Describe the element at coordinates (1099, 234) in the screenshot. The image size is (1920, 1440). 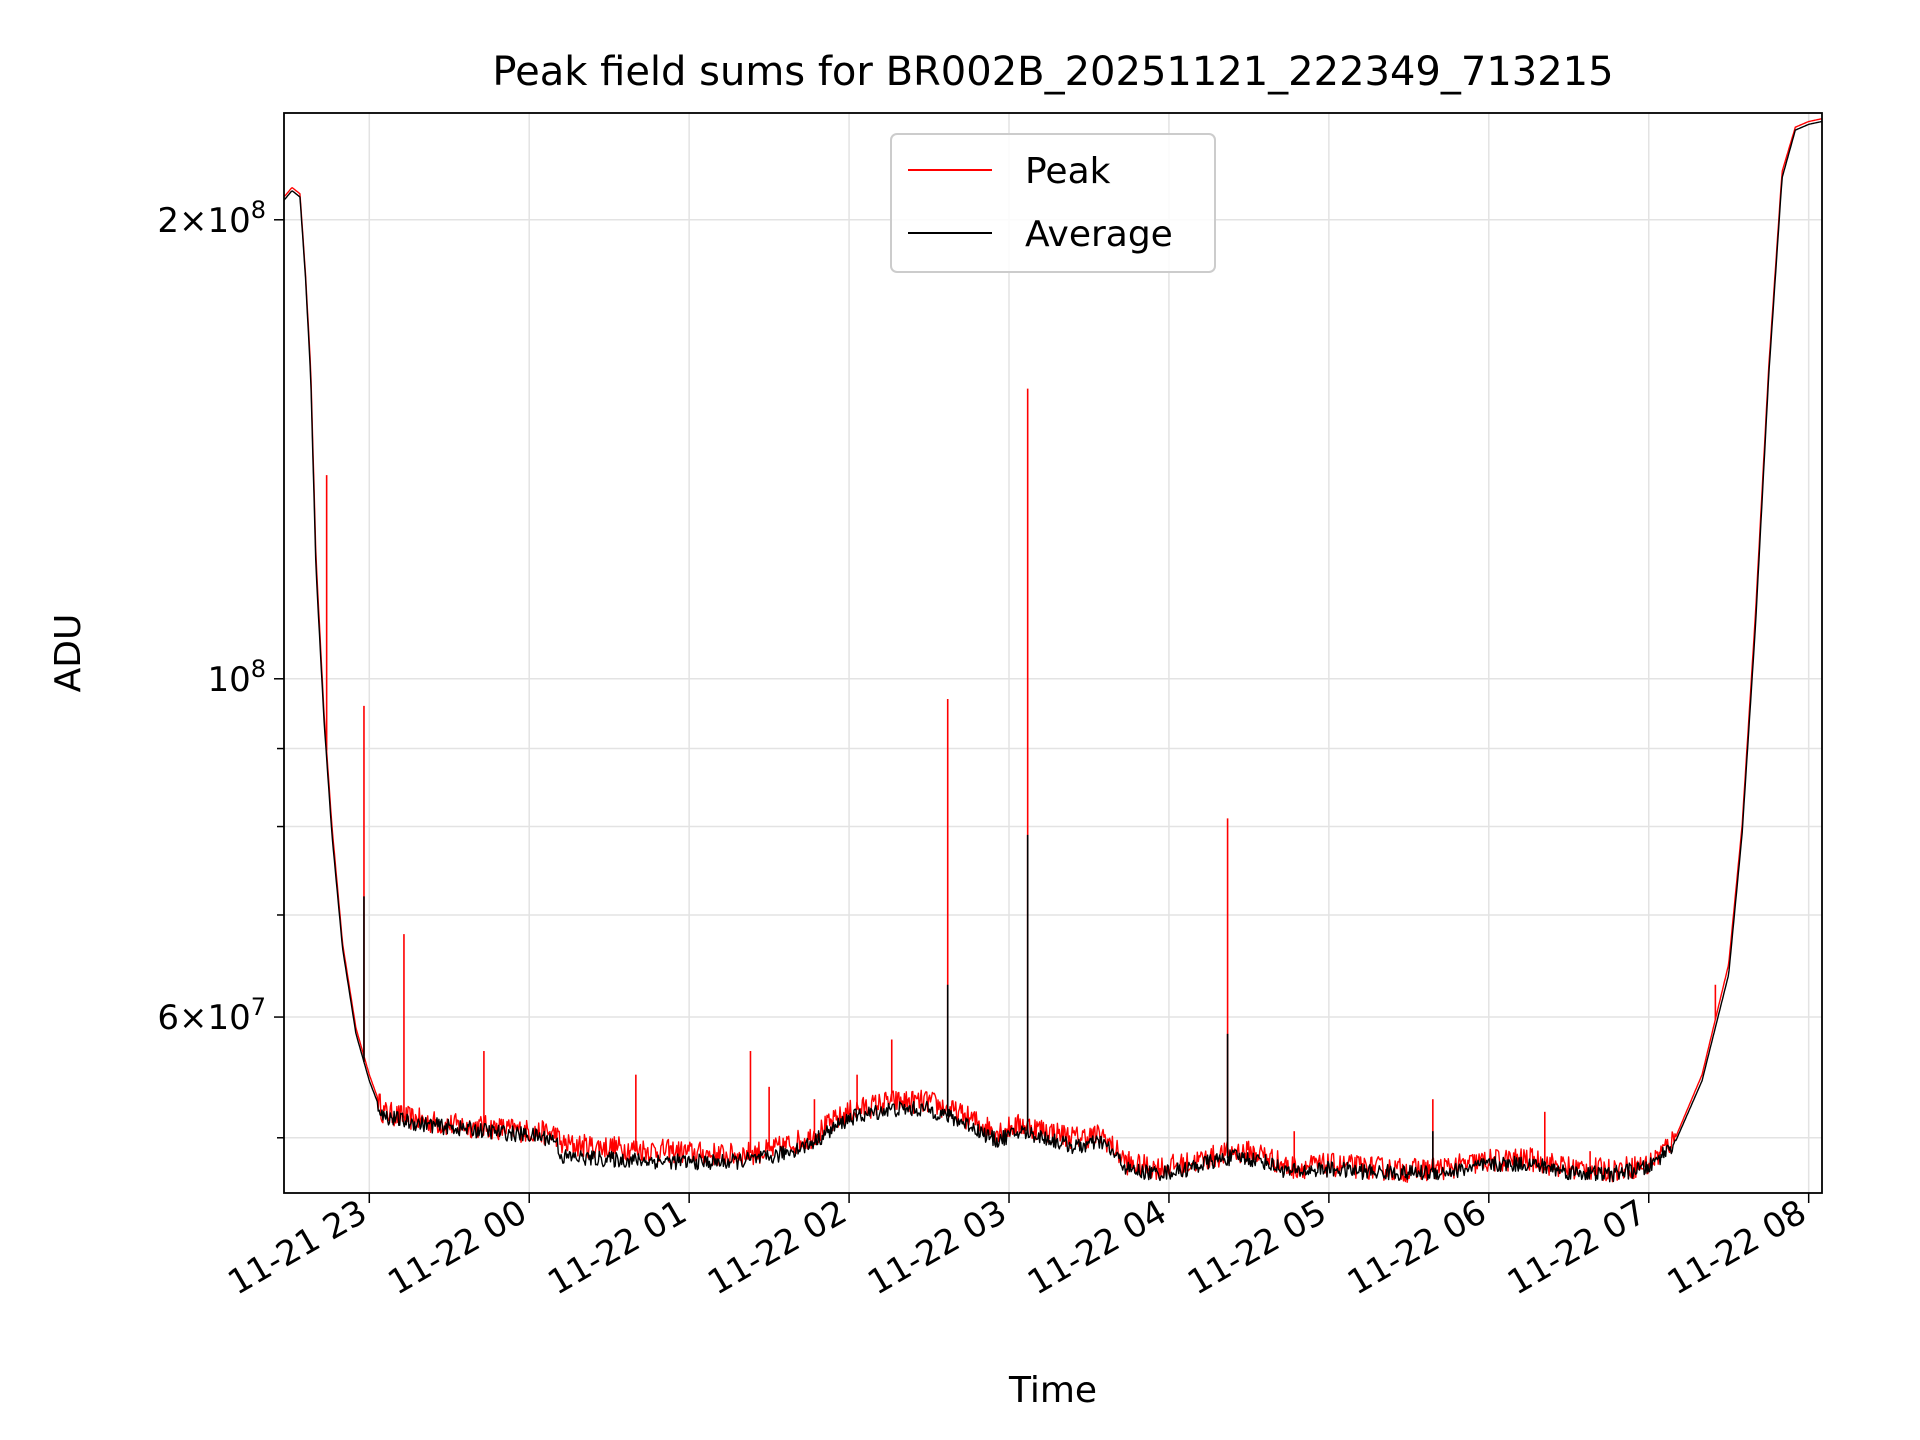
I see `legend-label-average: Average` at that location.